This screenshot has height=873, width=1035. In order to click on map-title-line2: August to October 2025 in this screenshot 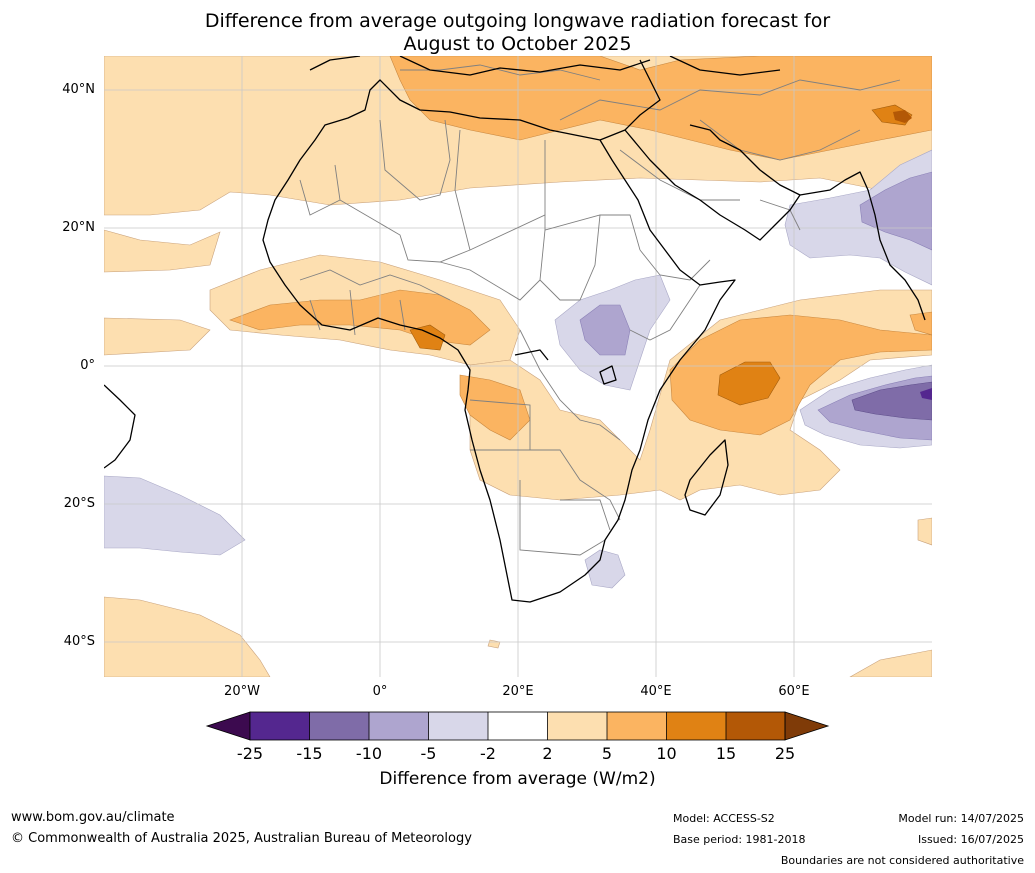, I will do `click(517, 44)`.